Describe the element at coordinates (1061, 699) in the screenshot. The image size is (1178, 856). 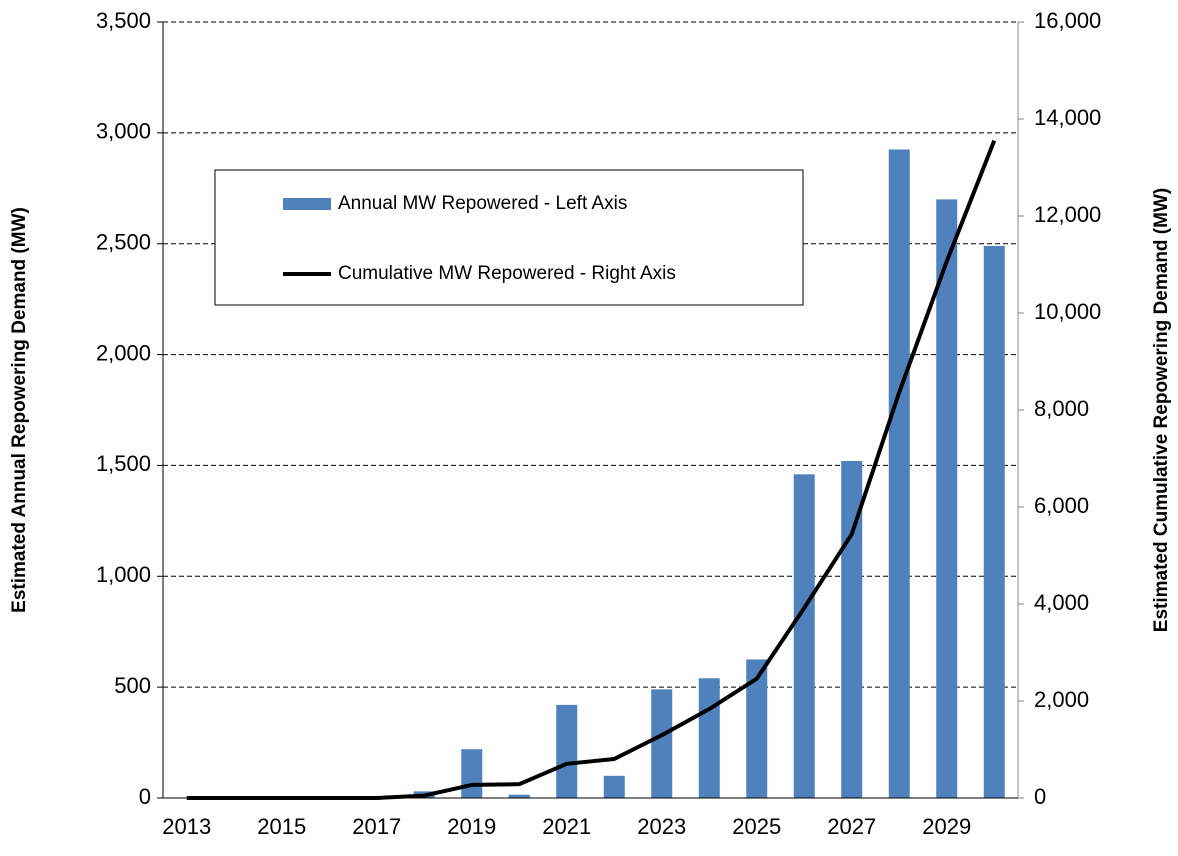
I see `y2-tick-label: 2,000` at that location.